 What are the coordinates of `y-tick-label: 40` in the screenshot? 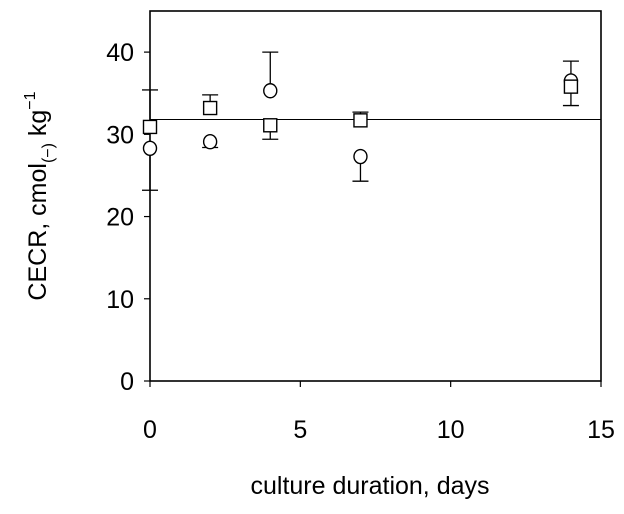 It's located at (120, 53).